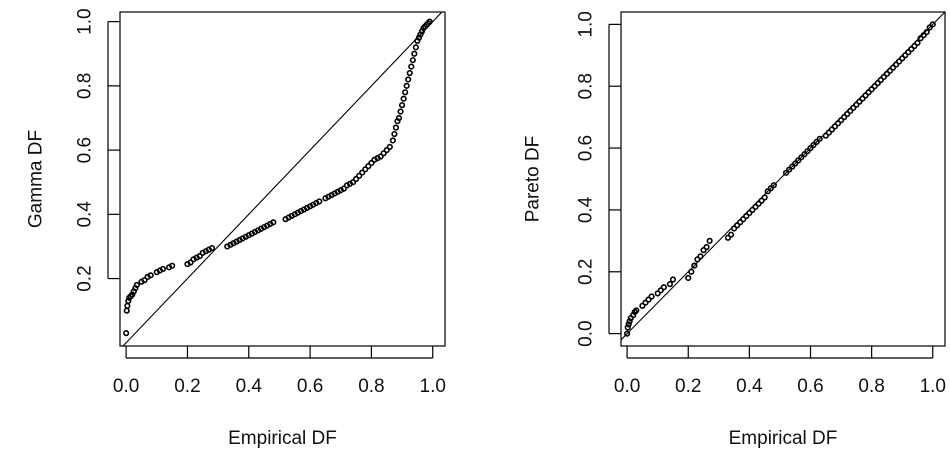  Describe the element at coordinates (126, 386) in the screenshot. I see `x-tick-label: 0.0` at that location.